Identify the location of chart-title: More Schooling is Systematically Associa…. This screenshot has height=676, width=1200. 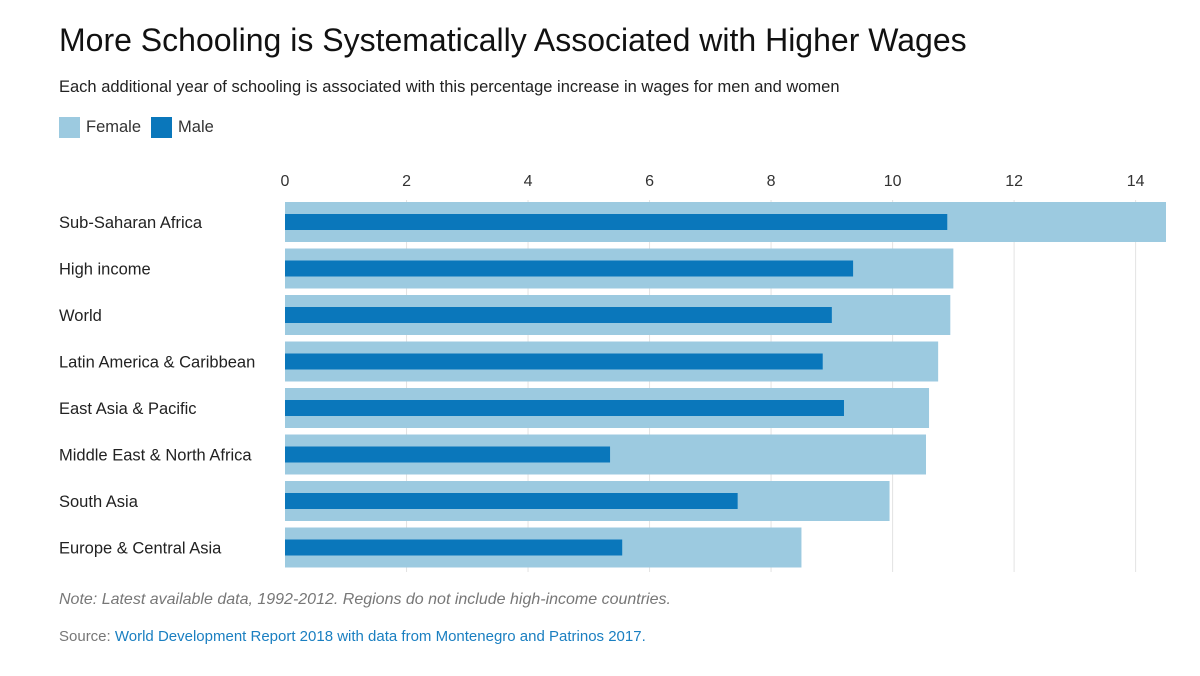
(513, 40).